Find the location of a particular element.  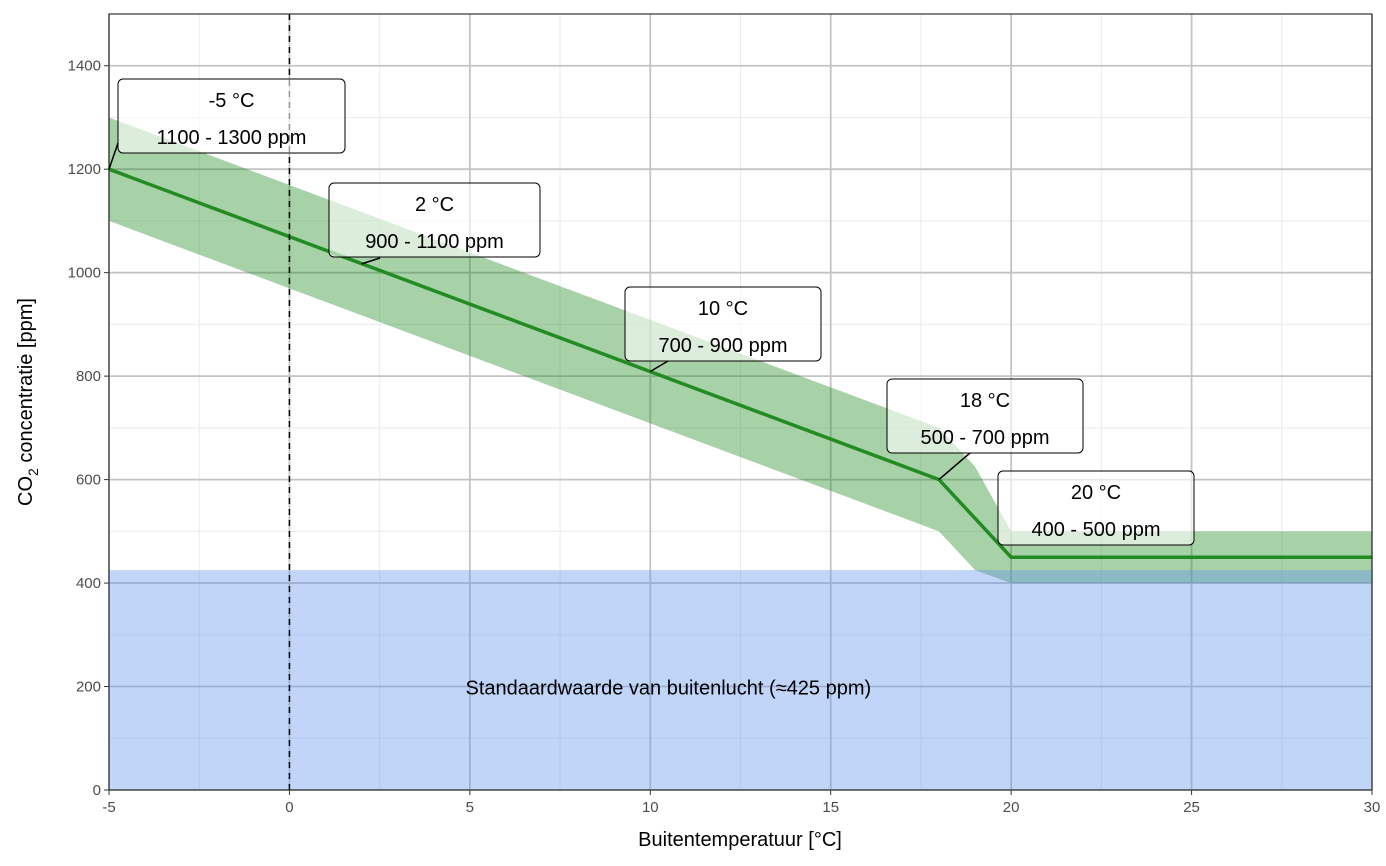

y-tick-label: 600 is located at coordinates (88, 480).